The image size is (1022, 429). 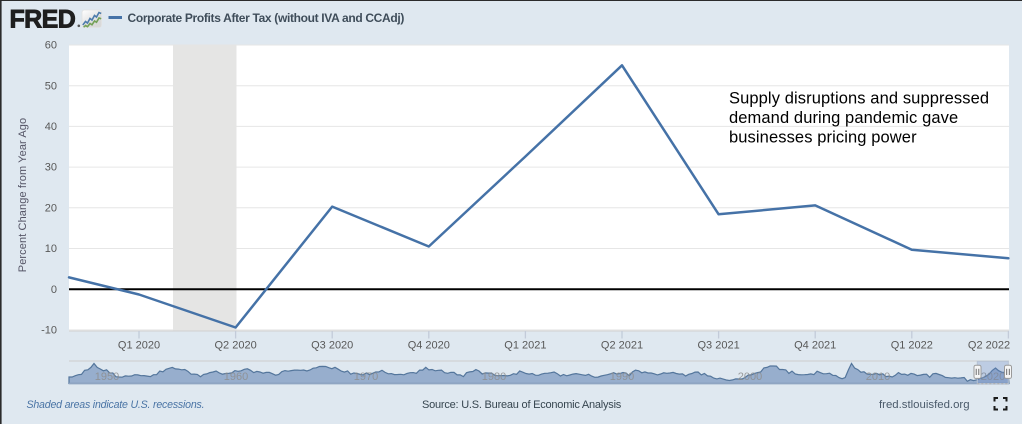 I want to click on svg-text: 2000, so click(x=750, y=377).